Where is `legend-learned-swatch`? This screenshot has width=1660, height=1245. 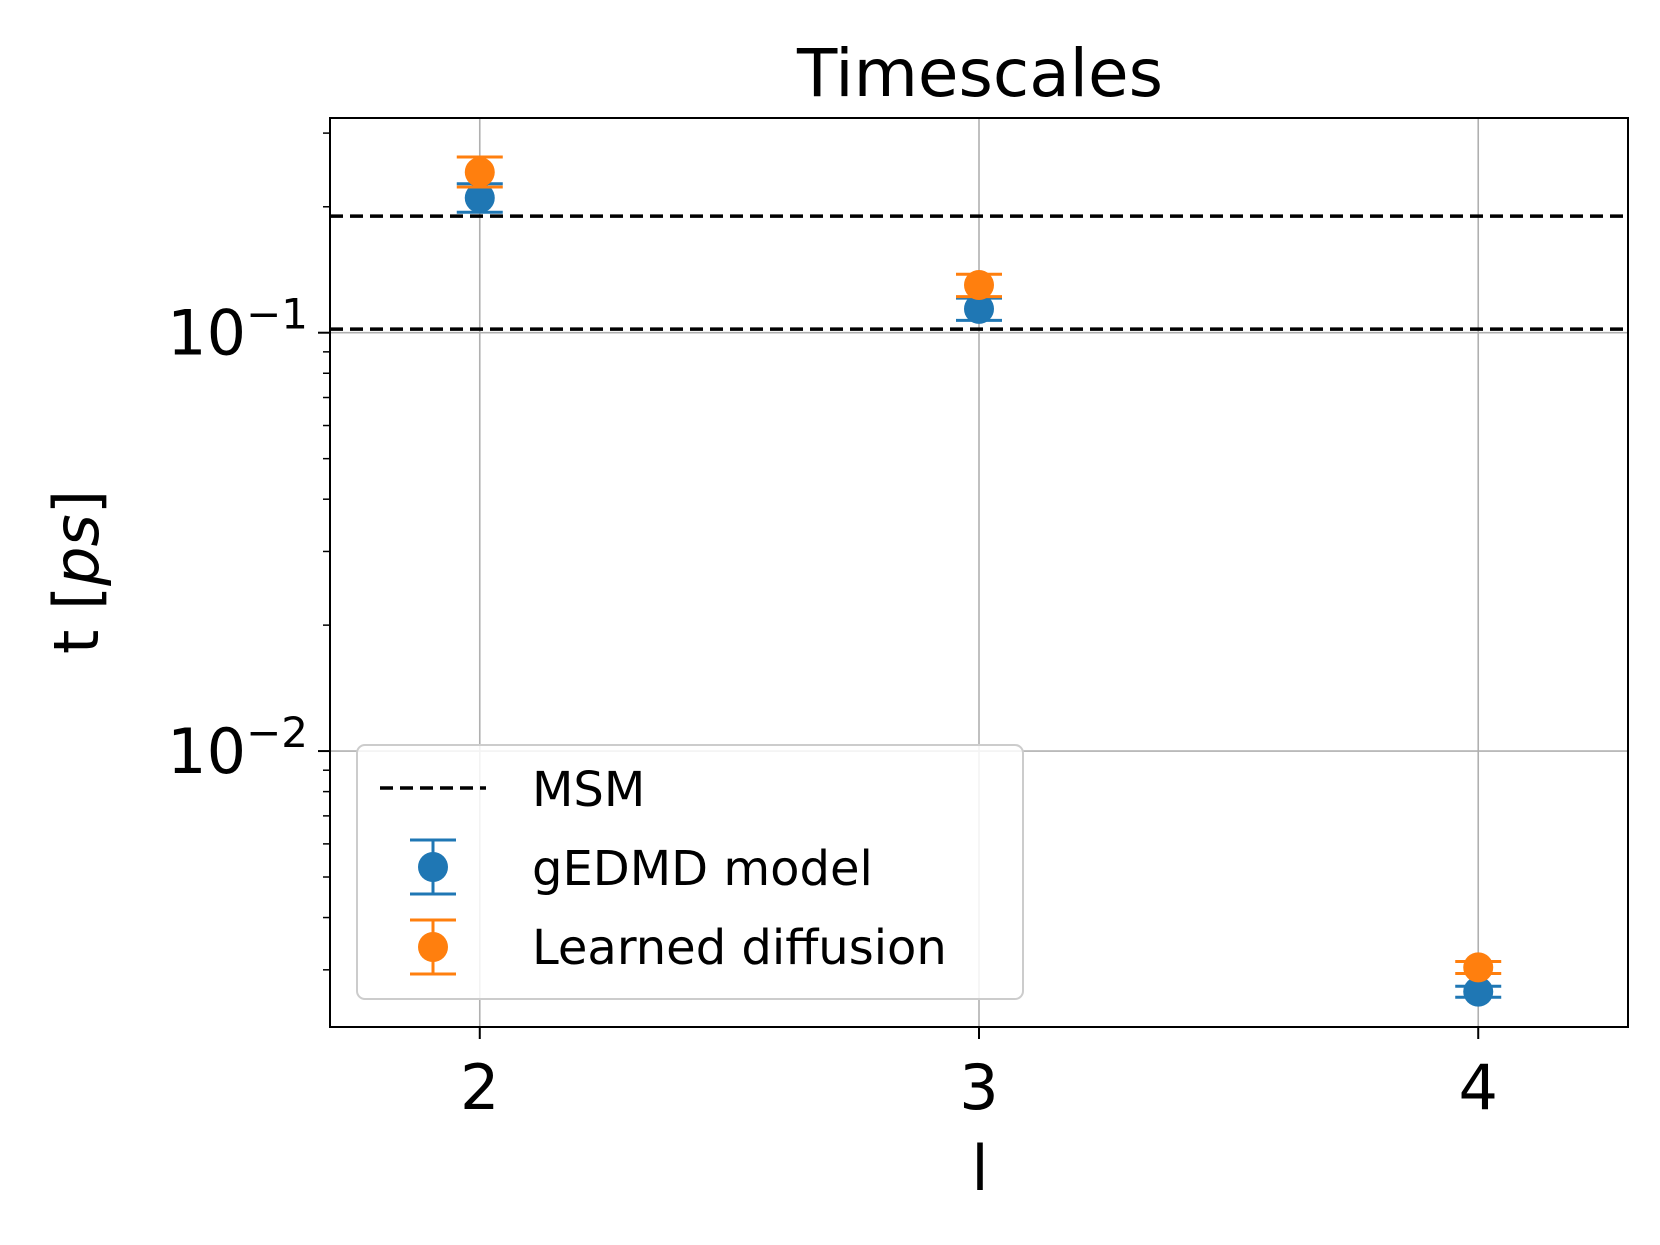 legend-learned-swatch is located at coordinates (433, 947).